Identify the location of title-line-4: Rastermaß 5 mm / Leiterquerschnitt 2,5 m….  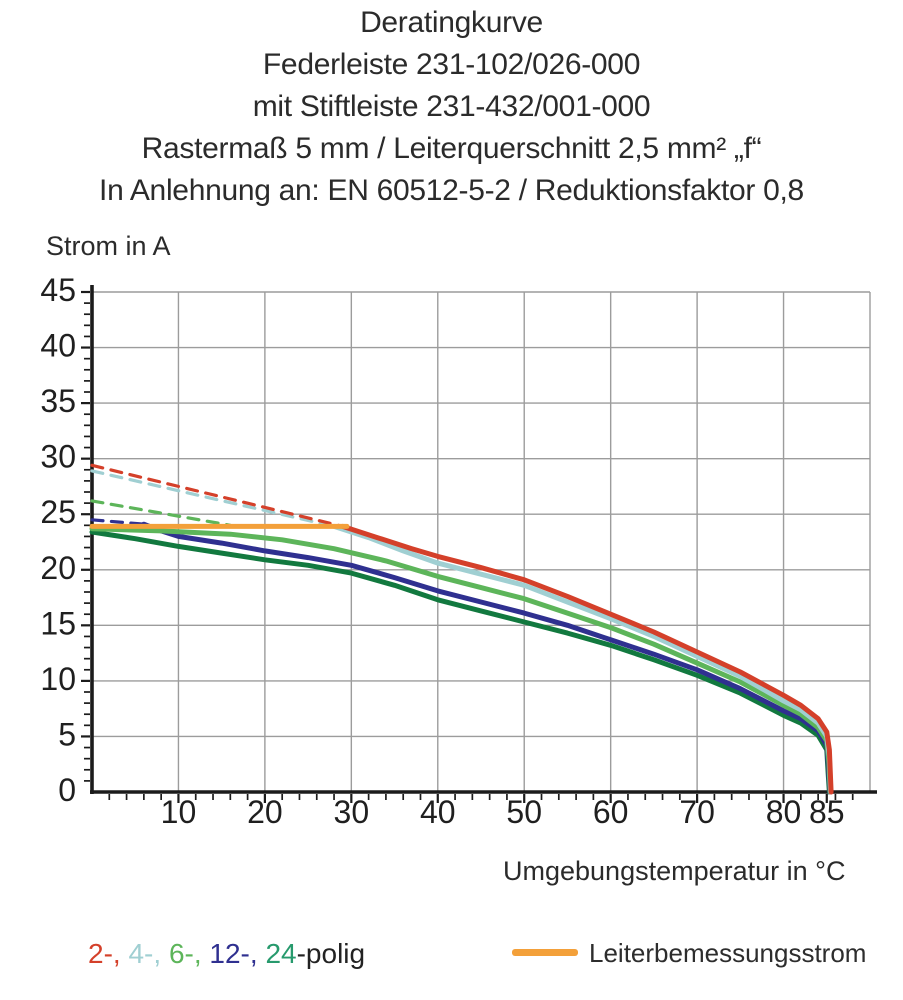
(451, 148).